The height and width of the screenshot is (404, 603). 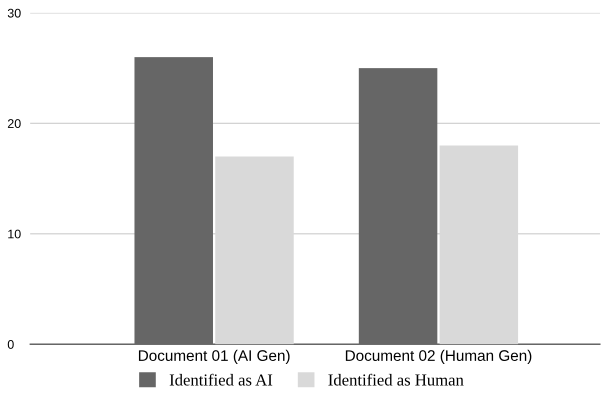 What do you see at coordinates (14, 123) in the screenshot?
I see `y-tick-label: 20` at bounding box center [14, 123].